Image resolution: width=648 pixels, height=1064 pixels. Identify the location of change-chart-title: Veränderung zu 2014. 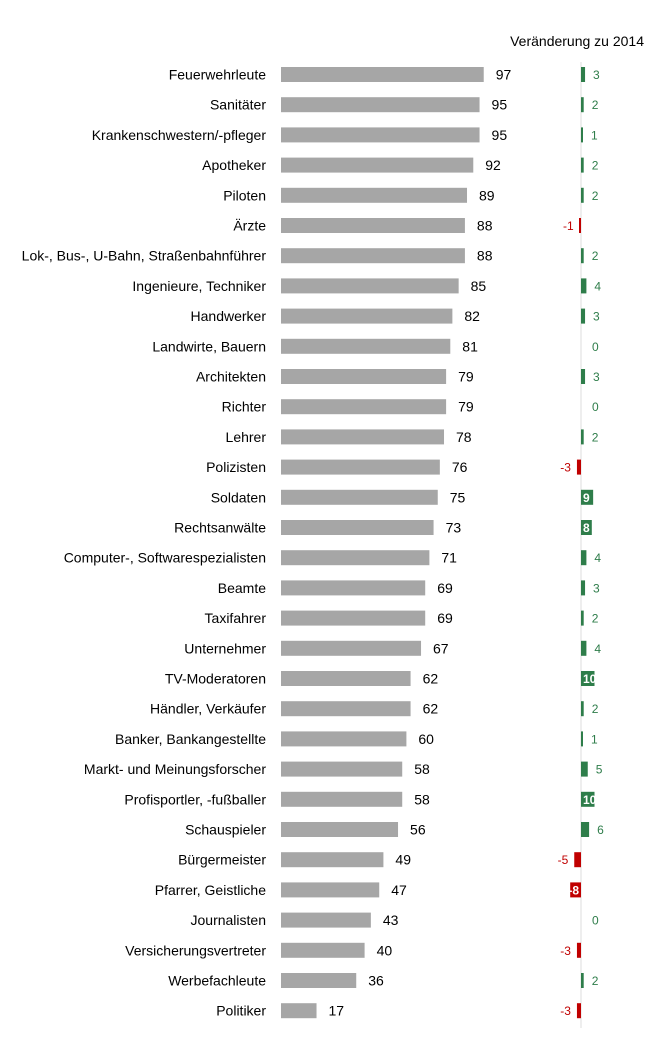
(577, 41).